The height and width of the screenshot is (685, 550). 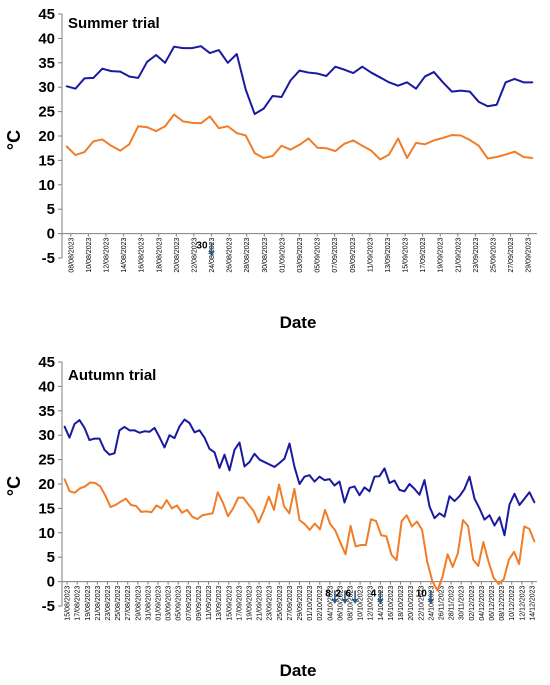 I want to click on x-tick-label: 29/08/2023, so click(x=138, y=603).